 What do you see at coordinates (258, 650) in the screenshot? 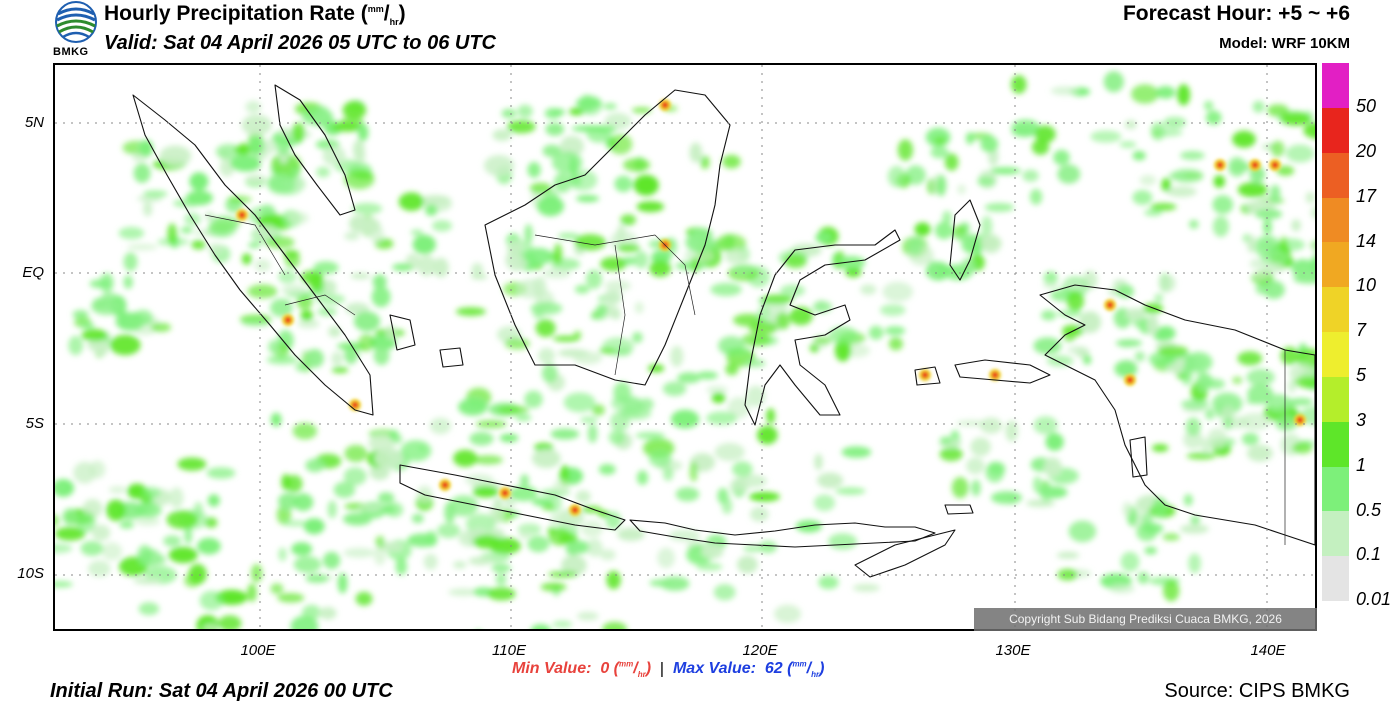
I see `lon-label-100e: 100E` at bounding box center [258, 650].